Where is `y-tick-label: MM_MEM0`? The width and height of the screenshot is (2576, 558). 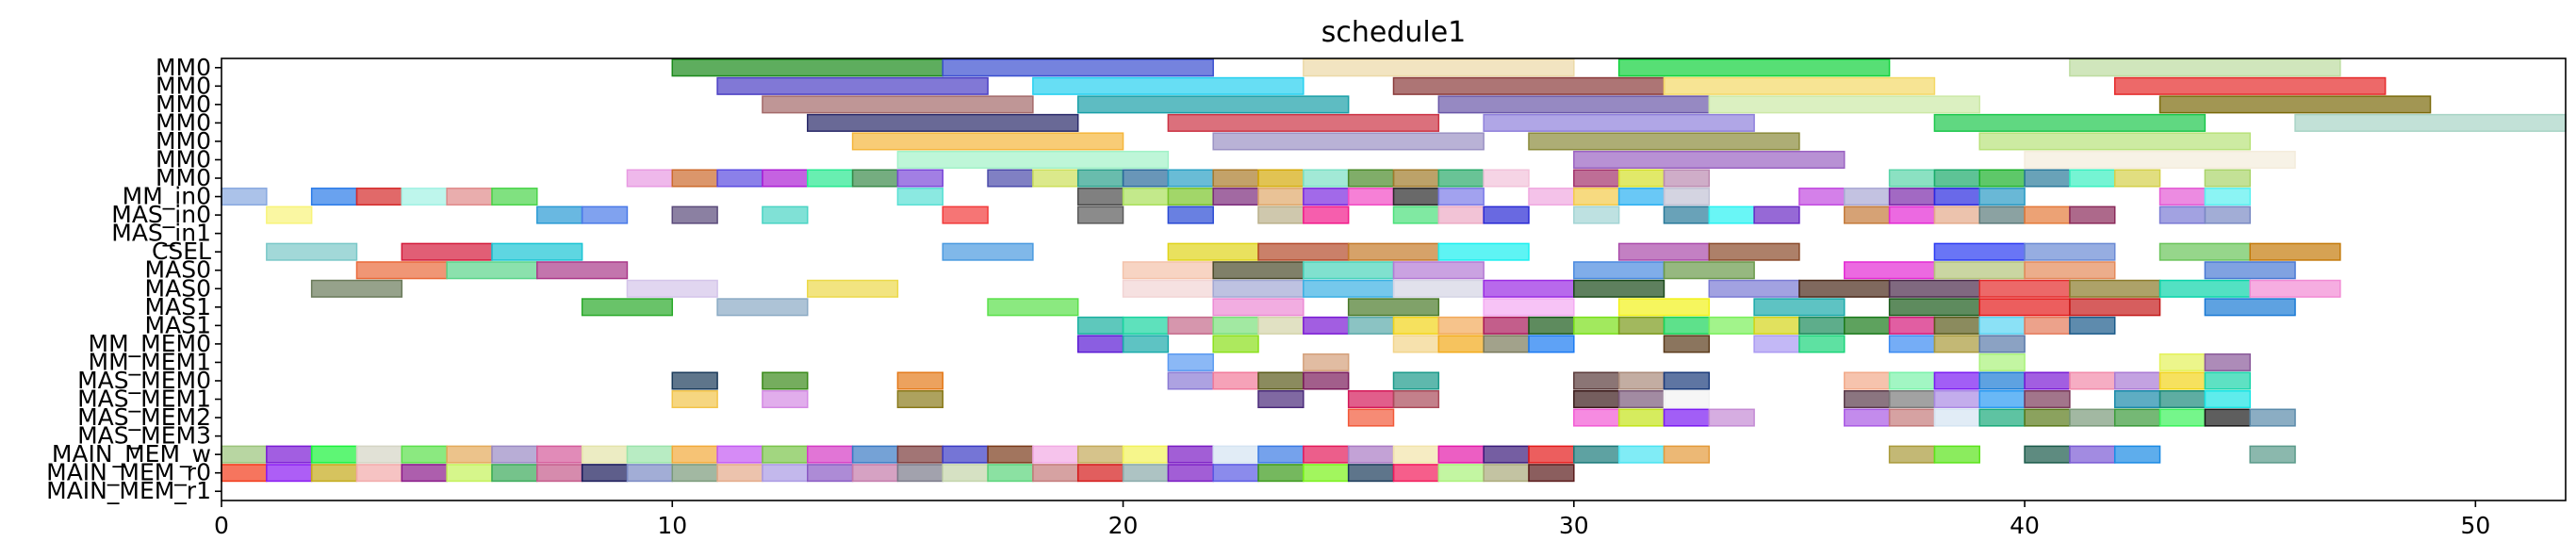
y-tick-label: MM_MEM0 is located at coordinates (150, 343).